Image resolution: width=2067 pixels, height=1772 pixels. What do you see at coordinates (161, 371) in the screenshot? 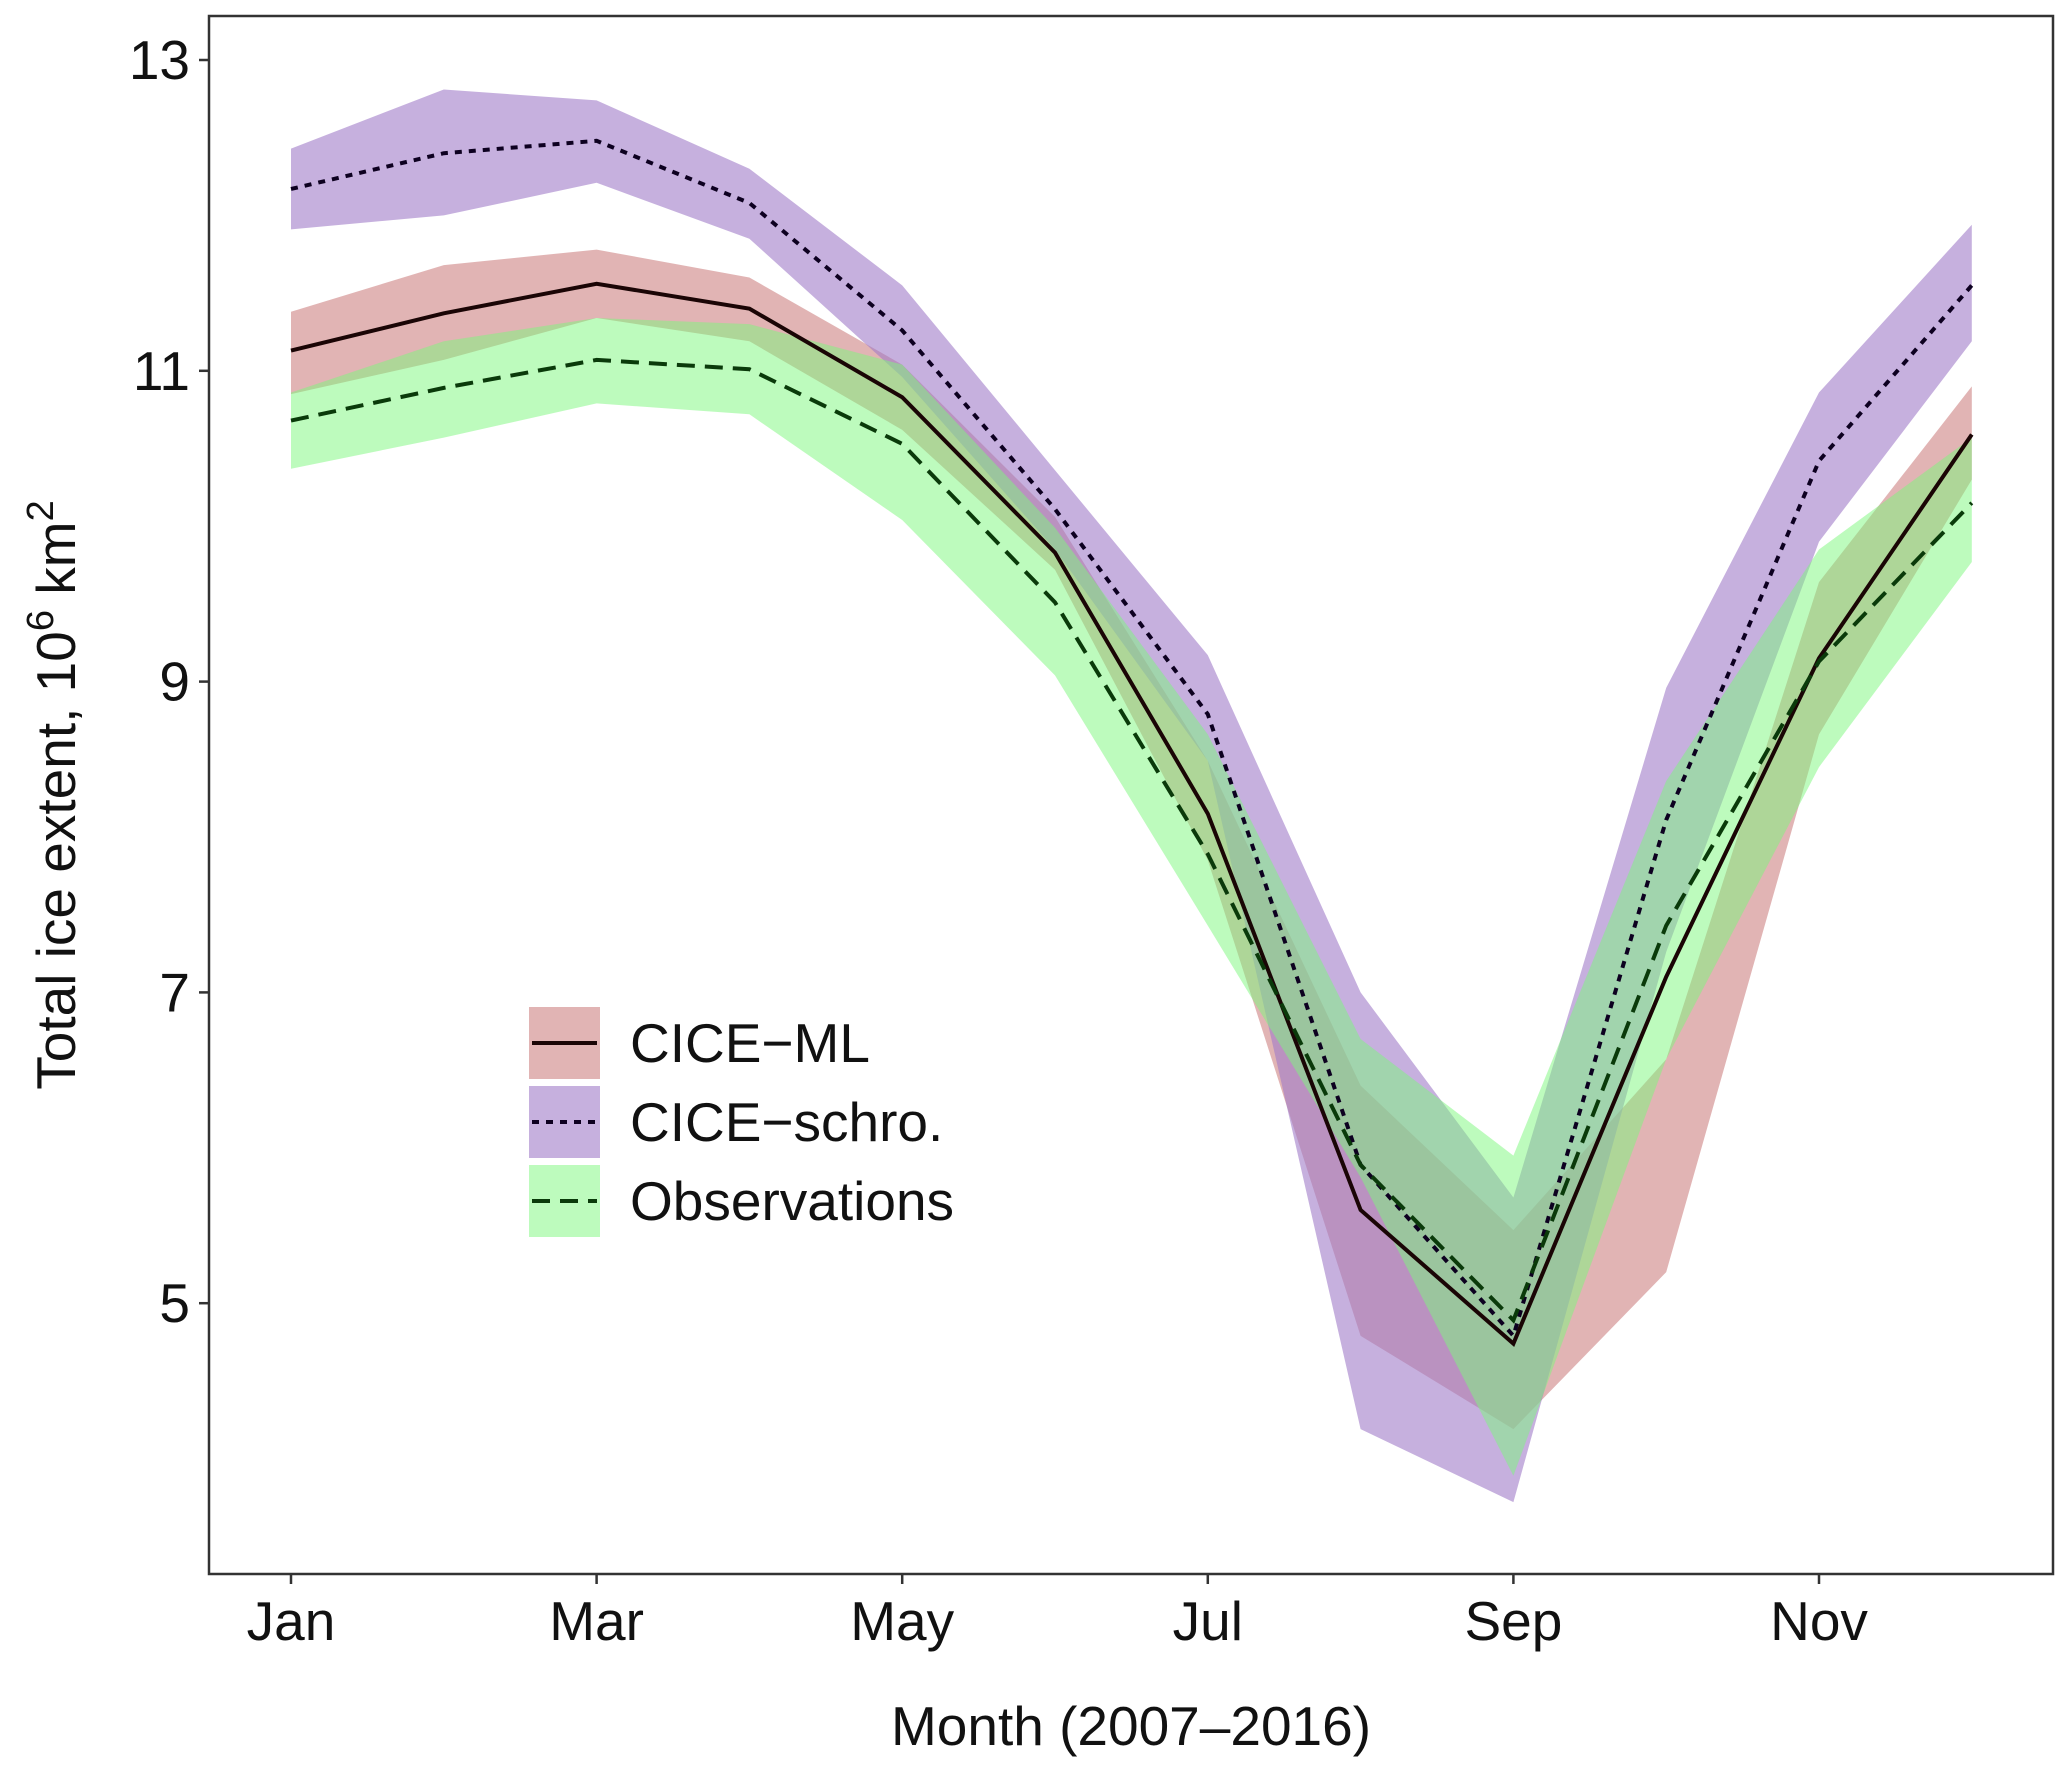
I see `y-tick-label: 11` at bounding box center [161, 371].